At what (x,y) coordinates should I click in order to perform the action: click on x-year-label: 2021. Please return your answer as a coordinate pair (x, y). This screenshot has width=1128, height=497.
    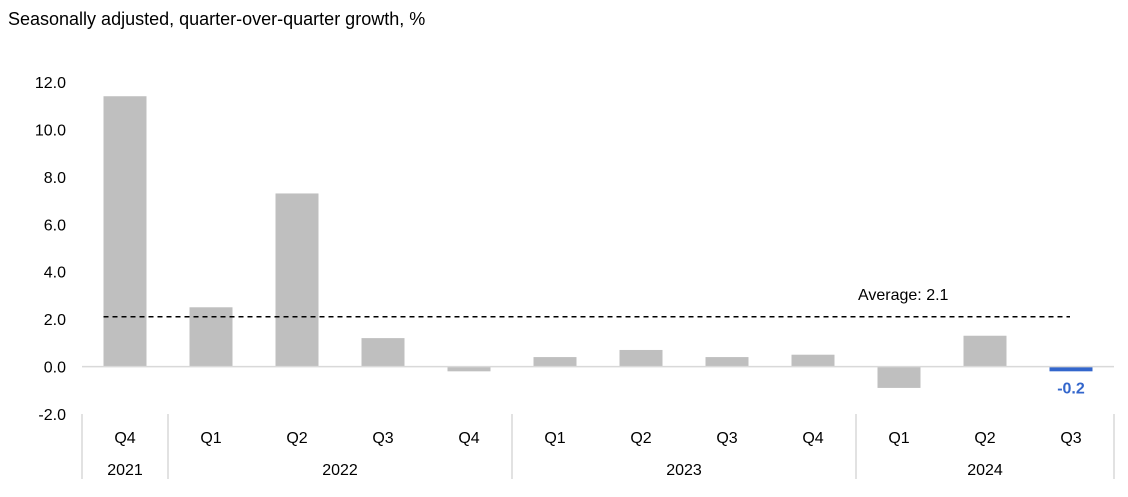
    Looking at the image, I should click on (125, 470).